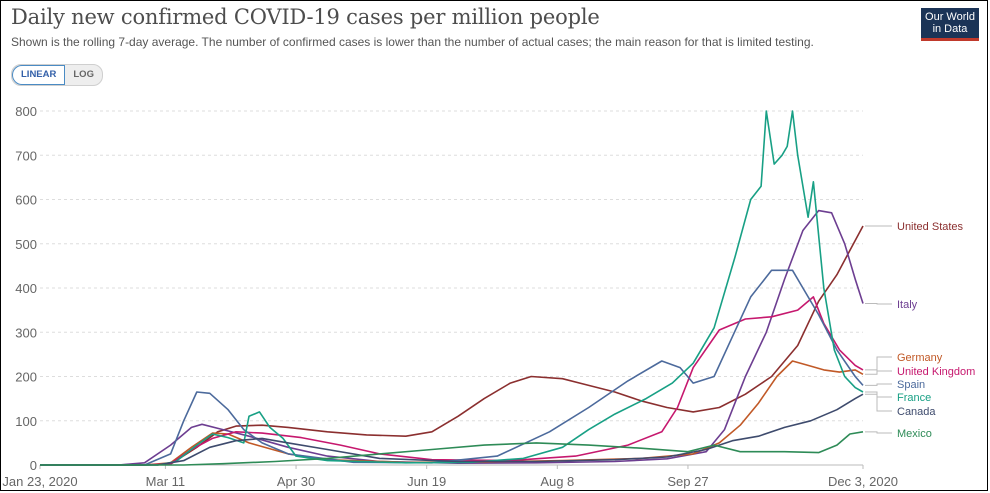  Describe the element at coordinates (687, 481) in the screenshot. I see `x-tick-label: Sep 27` at that location.